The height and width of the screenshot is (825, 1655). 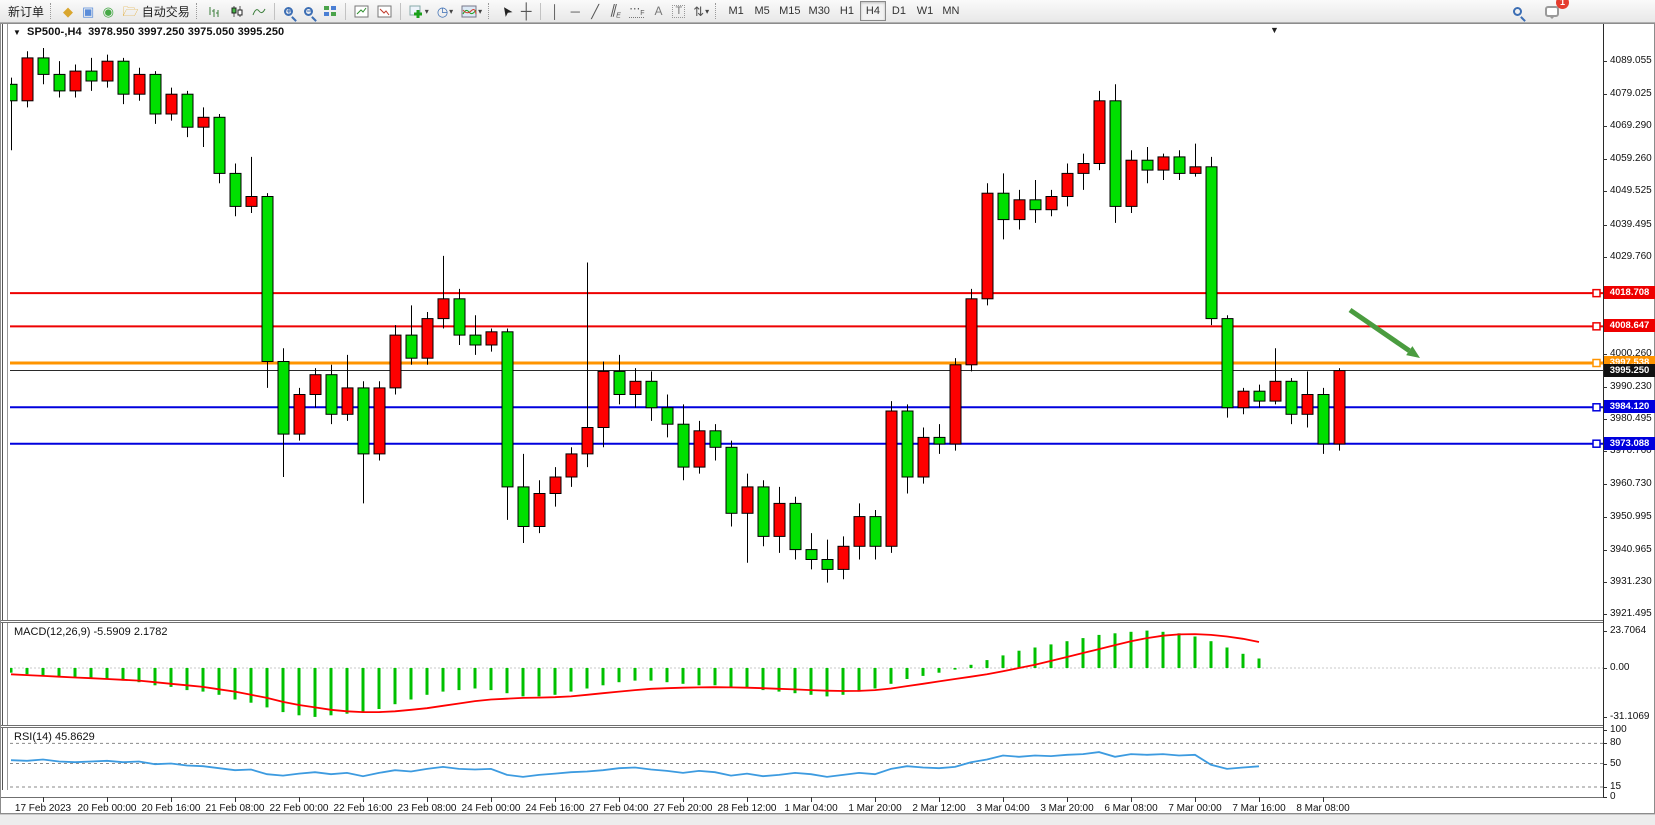 I want to click on indicator-window-up-button, so click(x=361, y=11).